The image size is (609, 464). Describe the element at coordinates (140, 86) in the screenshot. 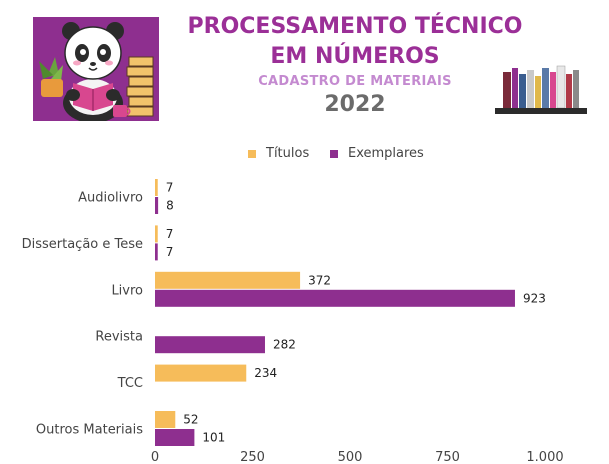

I see `book-stack-icon` at that location.